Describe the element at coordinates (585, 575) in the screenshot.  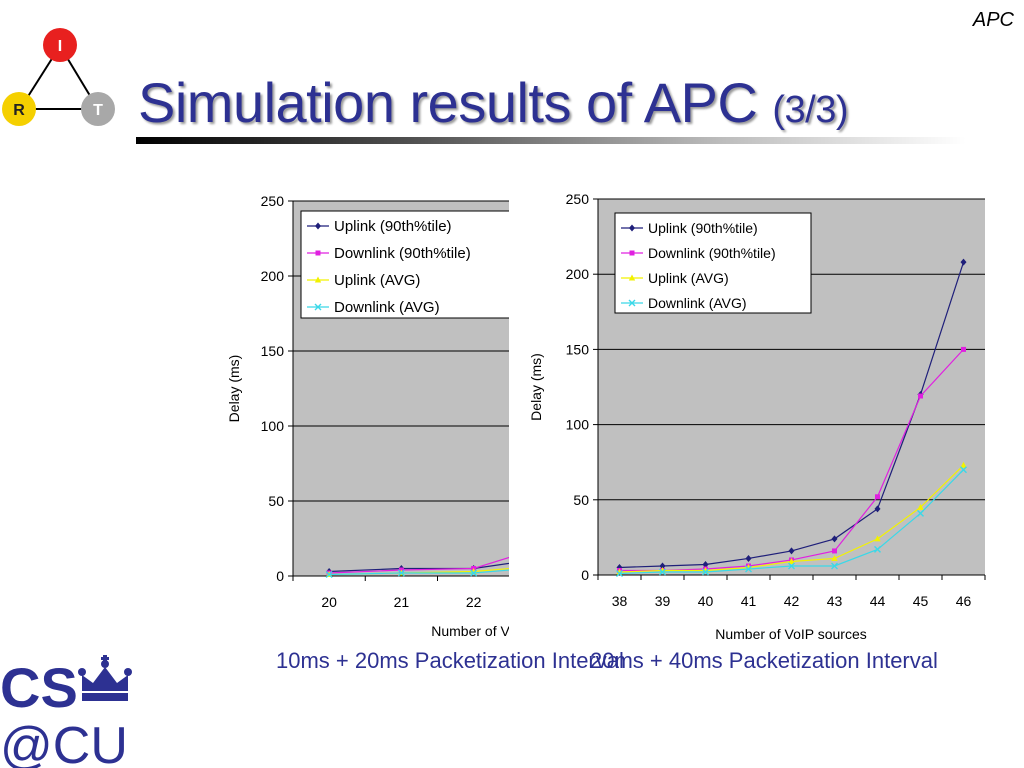
I see `chart-right-y-tick-label: 0` at that location.